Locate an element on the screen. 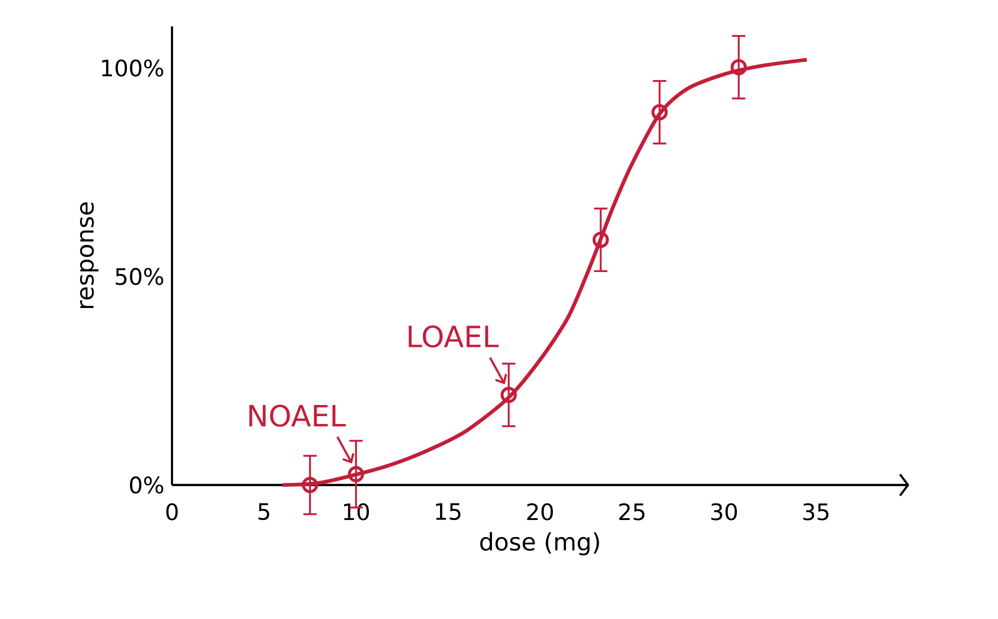  x-axis-title: dose (mg) is located at coordinates (539, 544).